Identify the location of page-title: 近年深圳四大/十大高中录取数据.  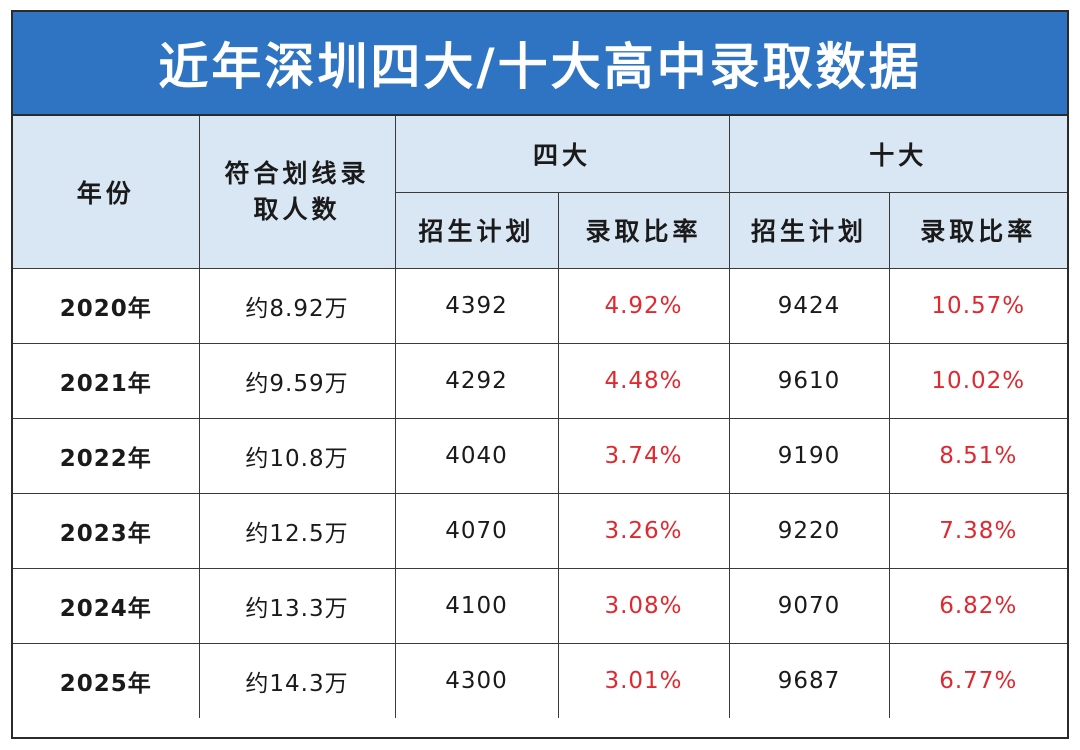
(540, 64).